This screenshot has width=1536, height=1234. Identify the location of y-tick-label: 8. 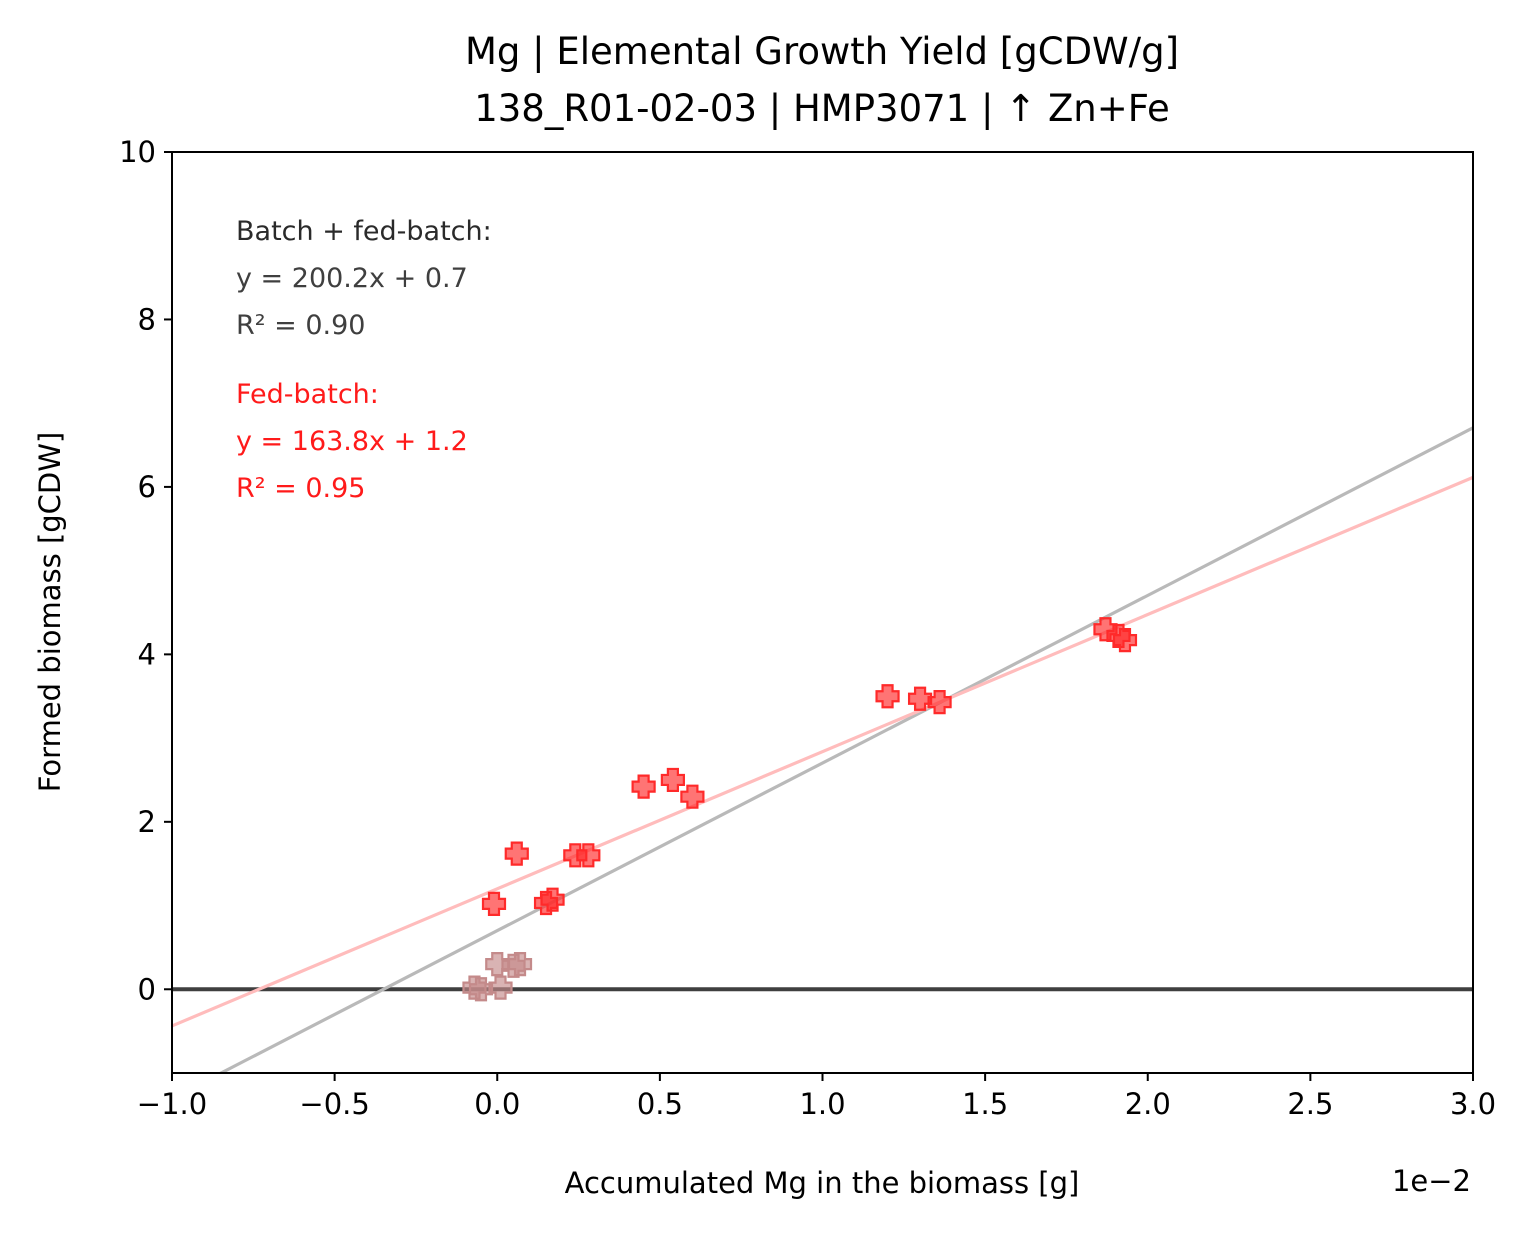
(147, 319).